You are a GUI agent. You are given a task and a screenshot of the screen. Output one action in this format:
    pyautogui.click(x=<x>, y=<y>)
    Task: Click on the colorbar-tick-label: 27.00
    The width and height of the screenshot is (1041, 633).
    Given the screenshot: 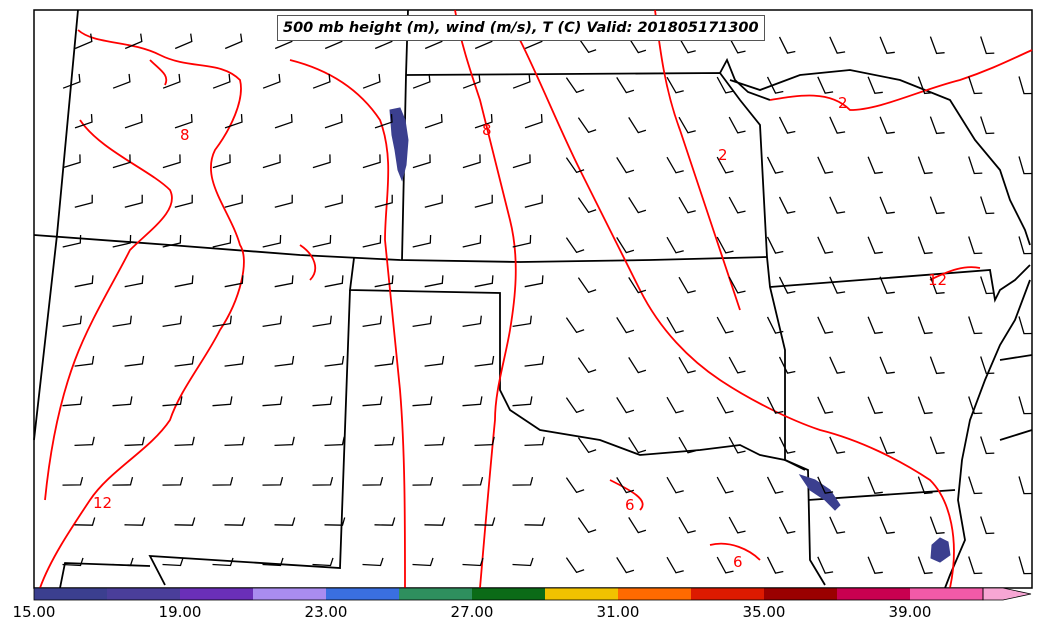 What is the action you would take?
    pyautogui.click(x=472, y=612)
    